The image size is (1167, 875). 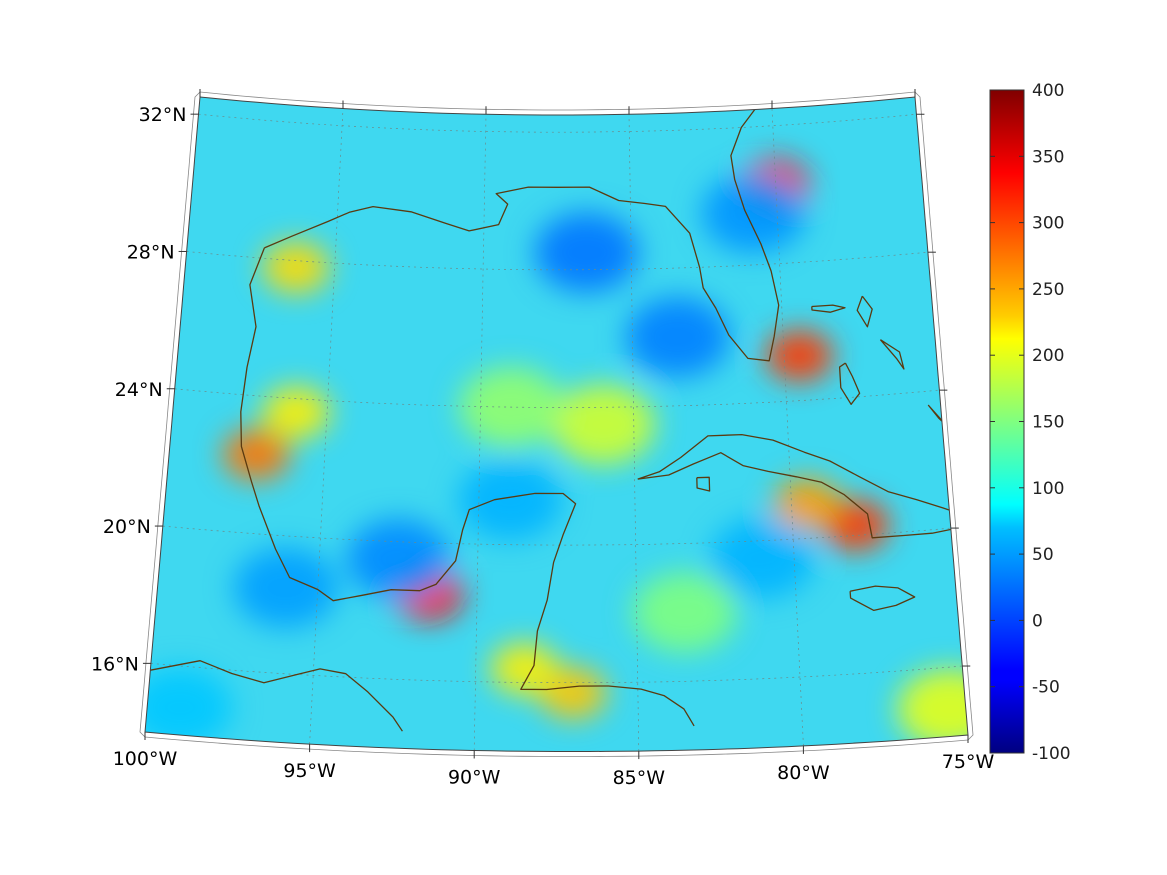 I want to click on lat-label: 24°N, so click(x=139, y=390).